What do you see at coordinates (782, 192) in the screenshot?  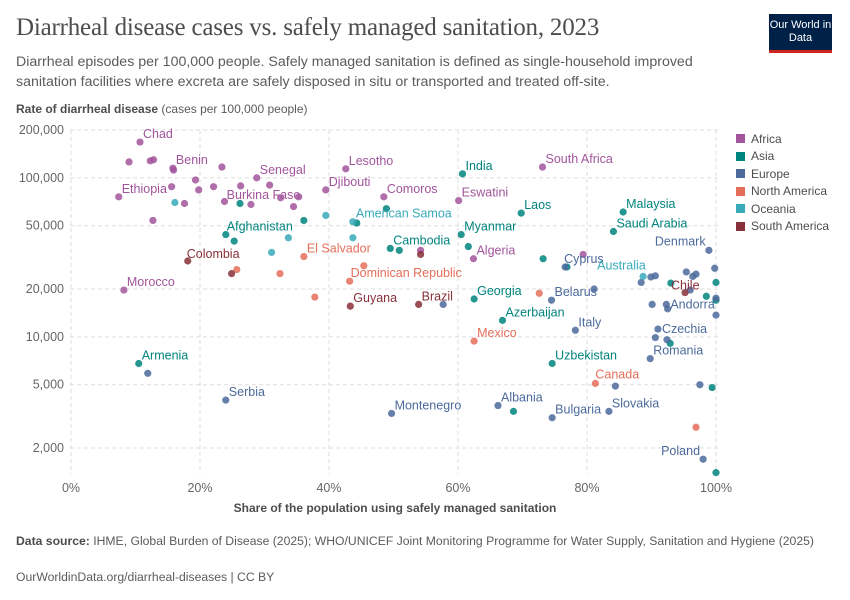 I see `legend-item: North America` at bounding box center [782, 192].